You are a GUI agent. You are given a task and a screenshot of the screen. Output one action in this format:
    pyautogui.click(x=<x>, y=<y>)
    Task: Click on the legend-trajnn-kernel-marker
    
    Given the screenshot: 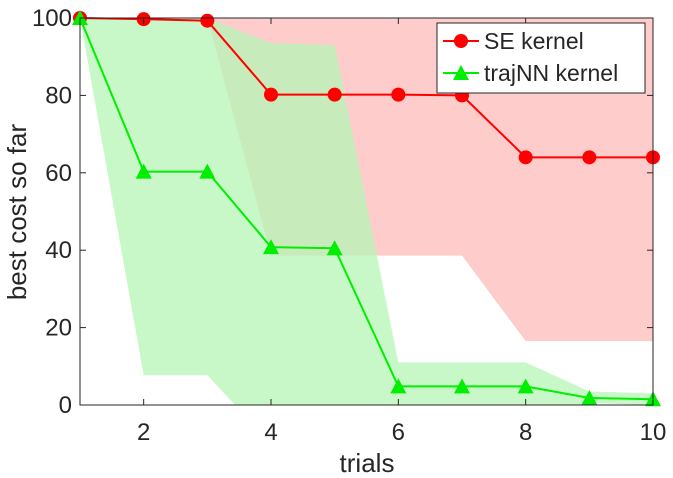 What is the action you would take?
    pyautogui.click(x=461, y=72)
    